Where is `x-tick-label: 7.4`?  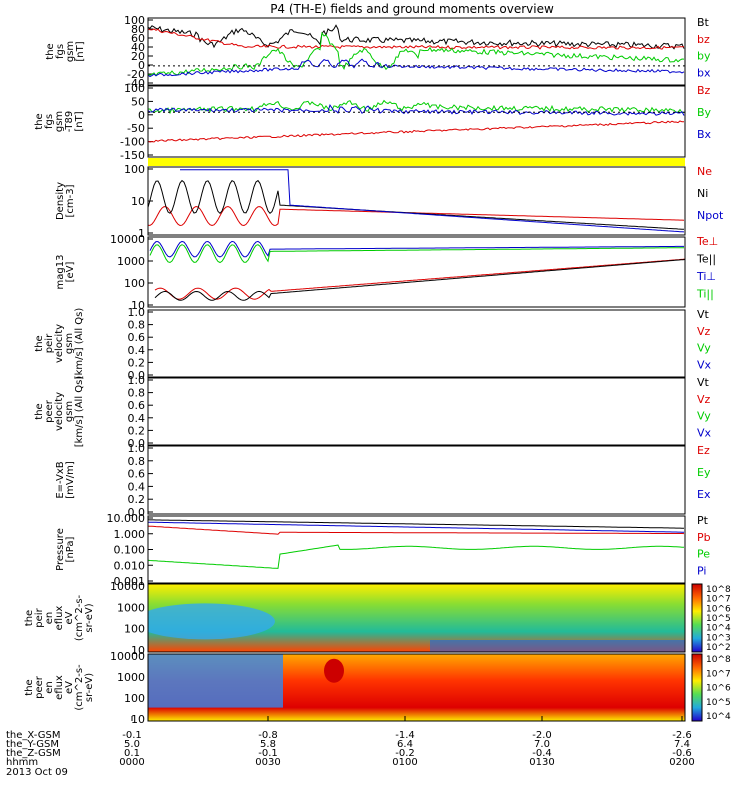 x-tick-label: 7.4 is located at coordinates (682, 744).